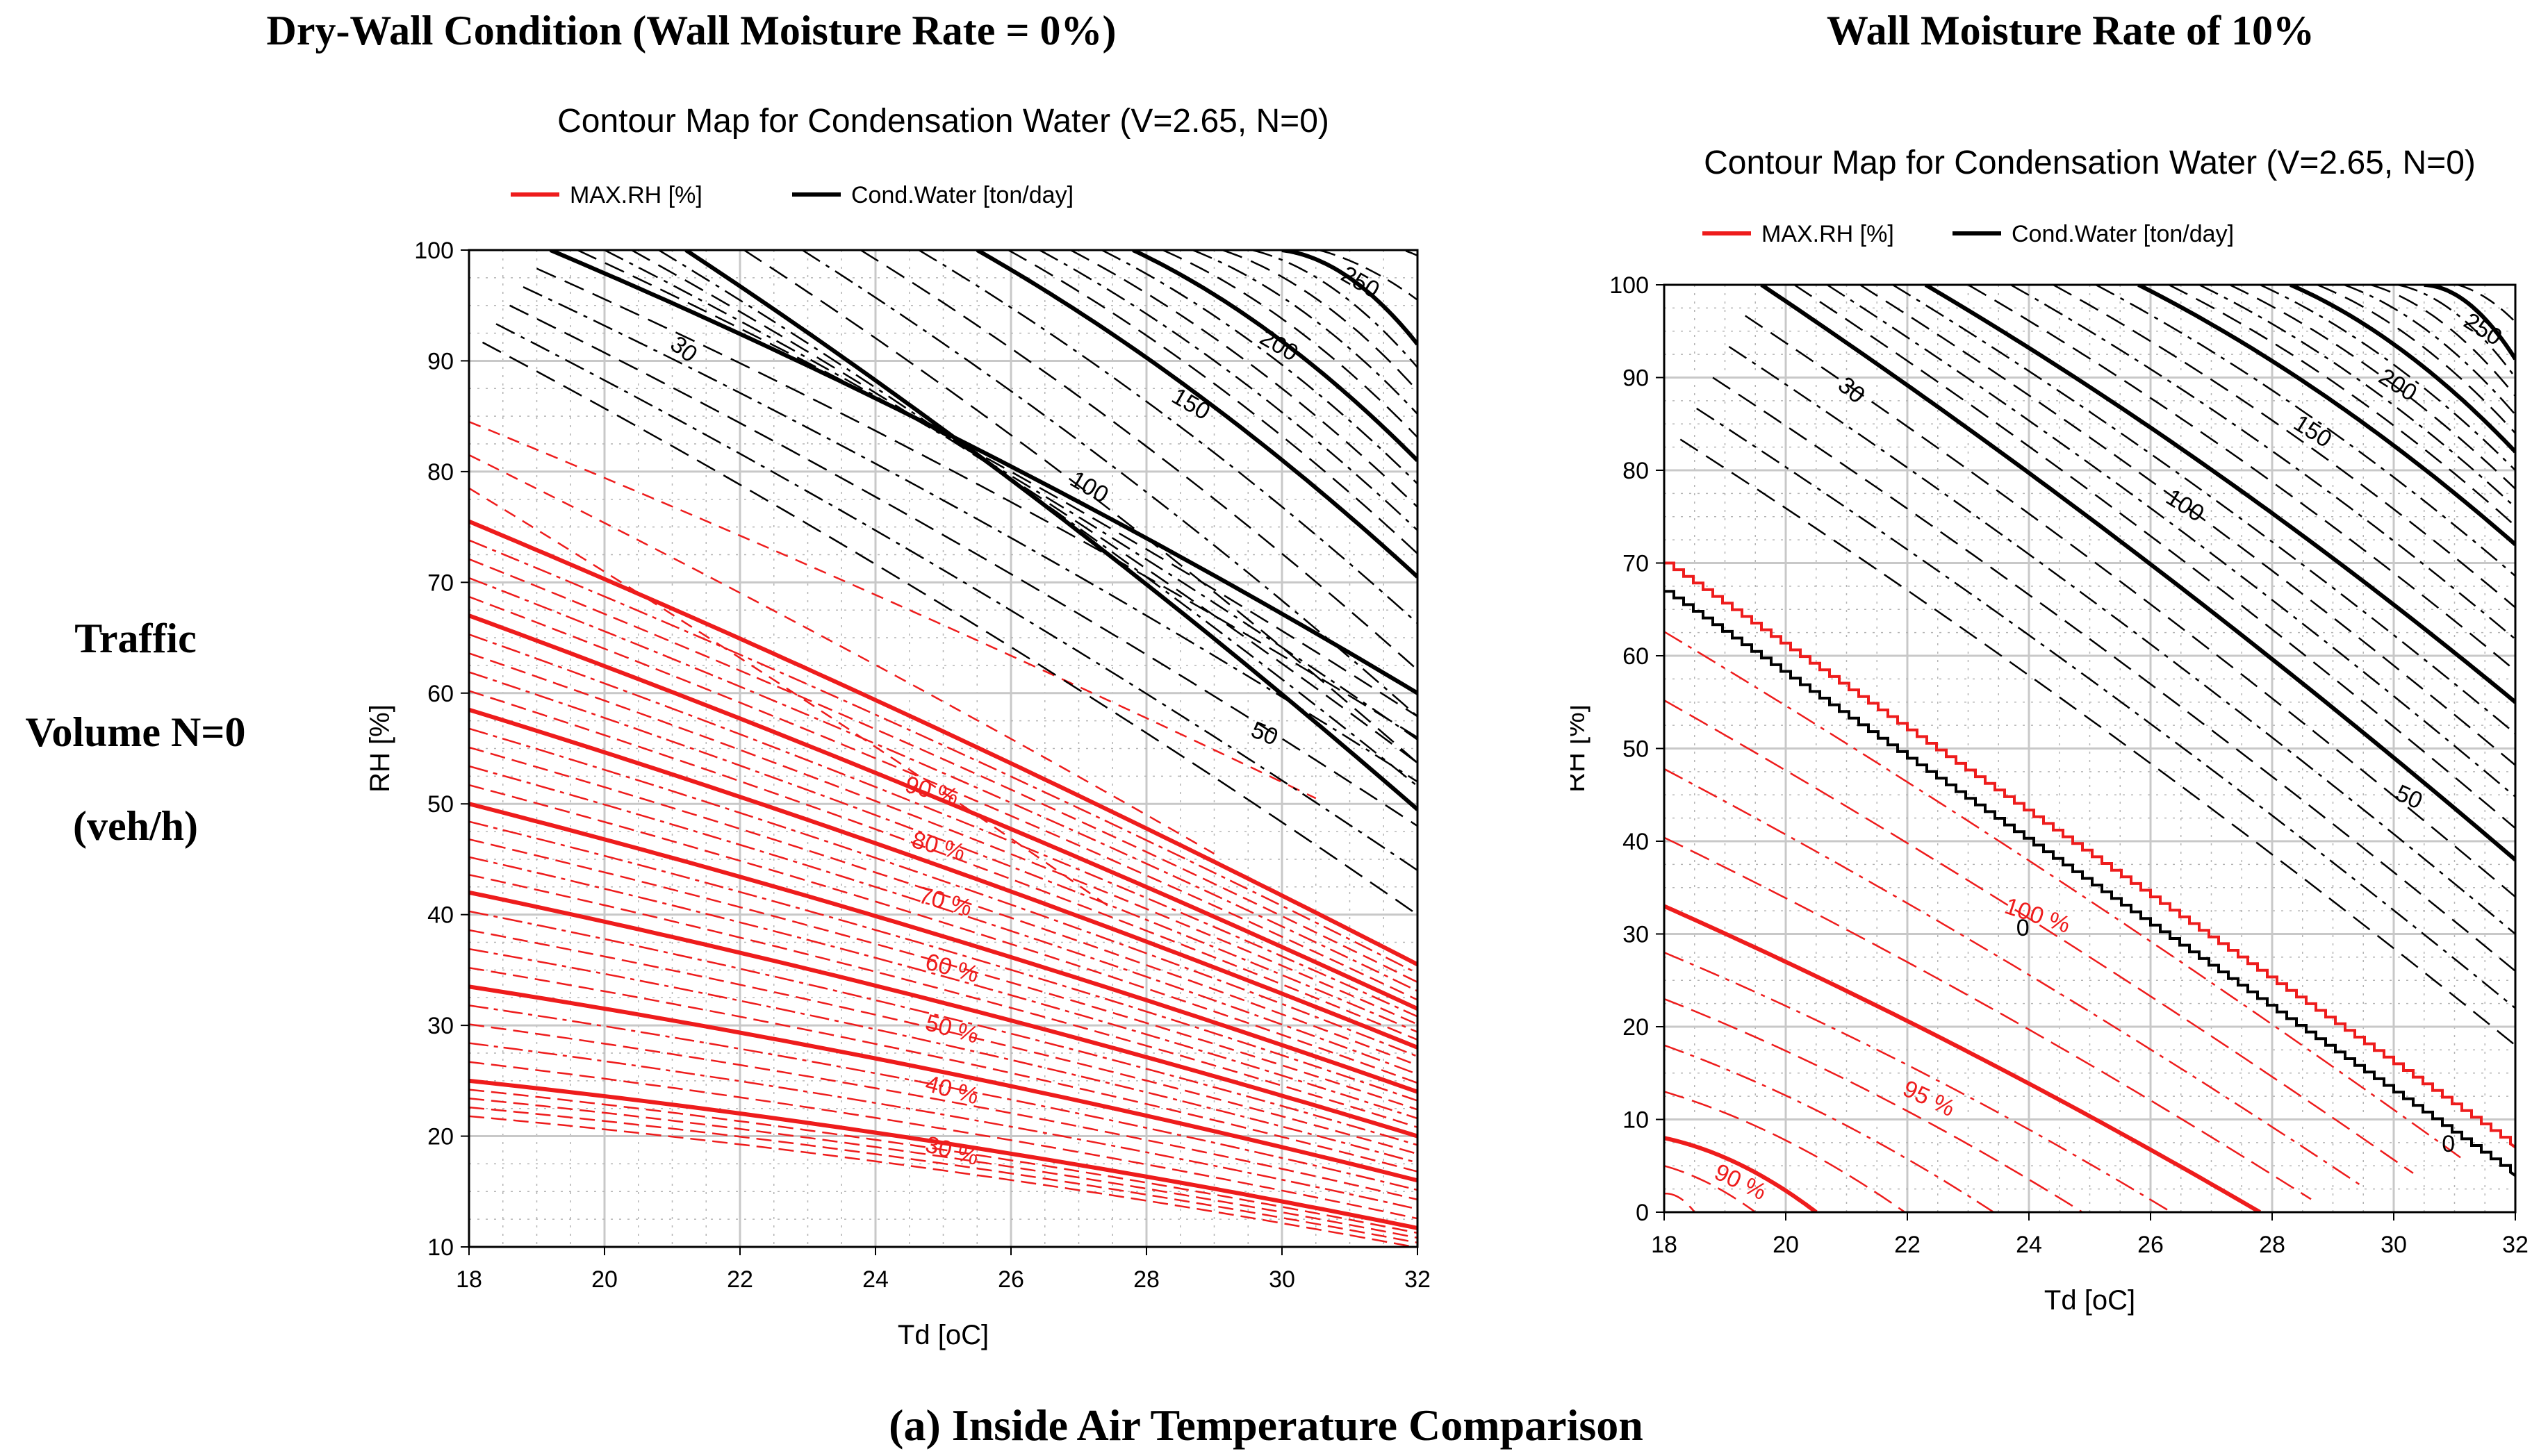 The height and width of the screenshot is (1456, 2532). What do you see at coordinates (2037, 916) in the screenshot?
I see `contour-label: 100 %` at bounding box center [2037, 916].